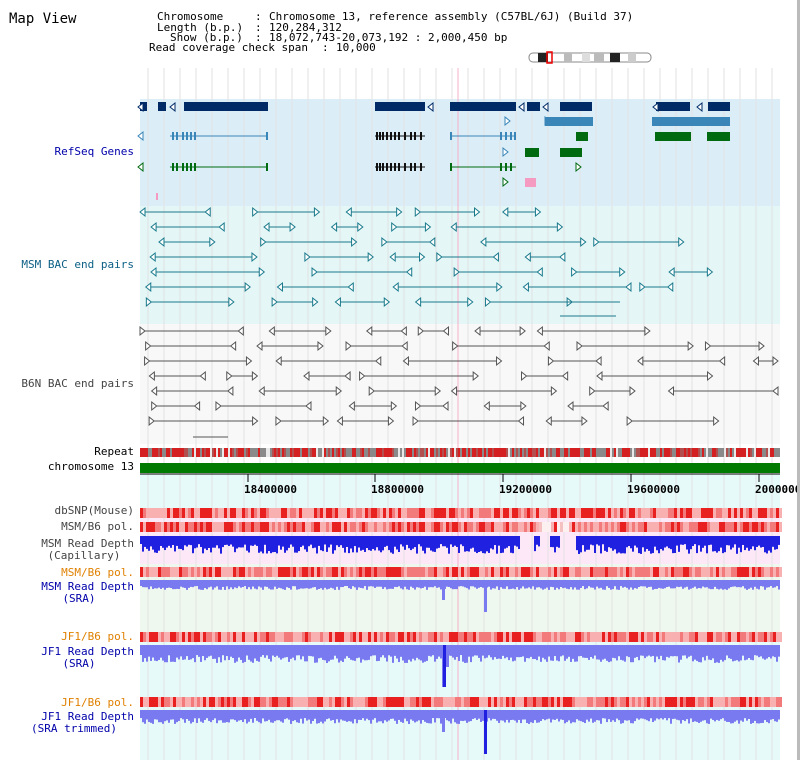 This screenshot has height=760, width=800. I want to click on refseq-genes-label: RefSeq Genes, so click(94, 151).